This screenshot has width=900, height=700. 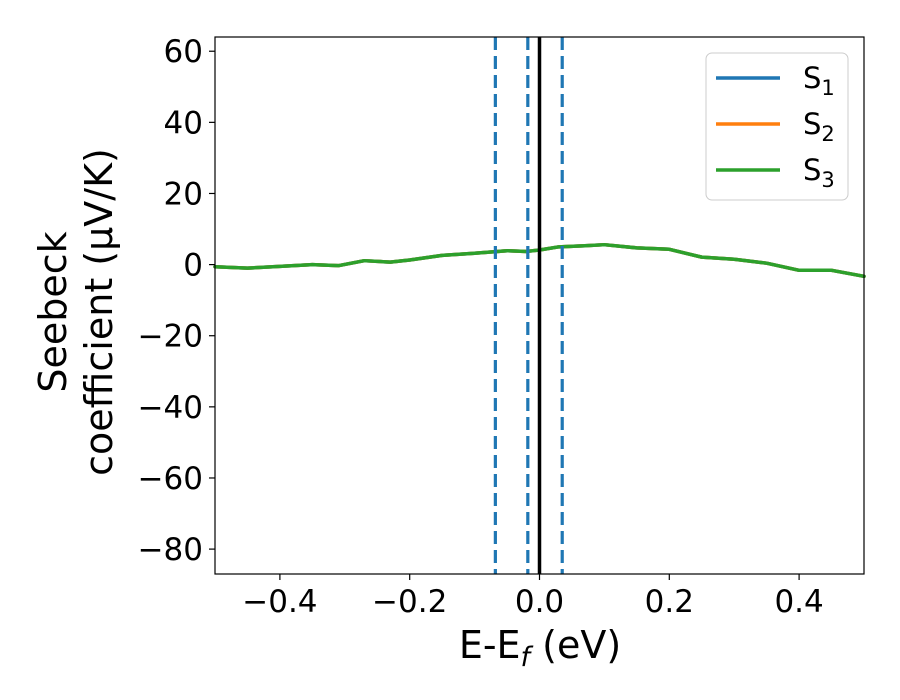 I want to click on legend-box, so click(x=777, y=126).